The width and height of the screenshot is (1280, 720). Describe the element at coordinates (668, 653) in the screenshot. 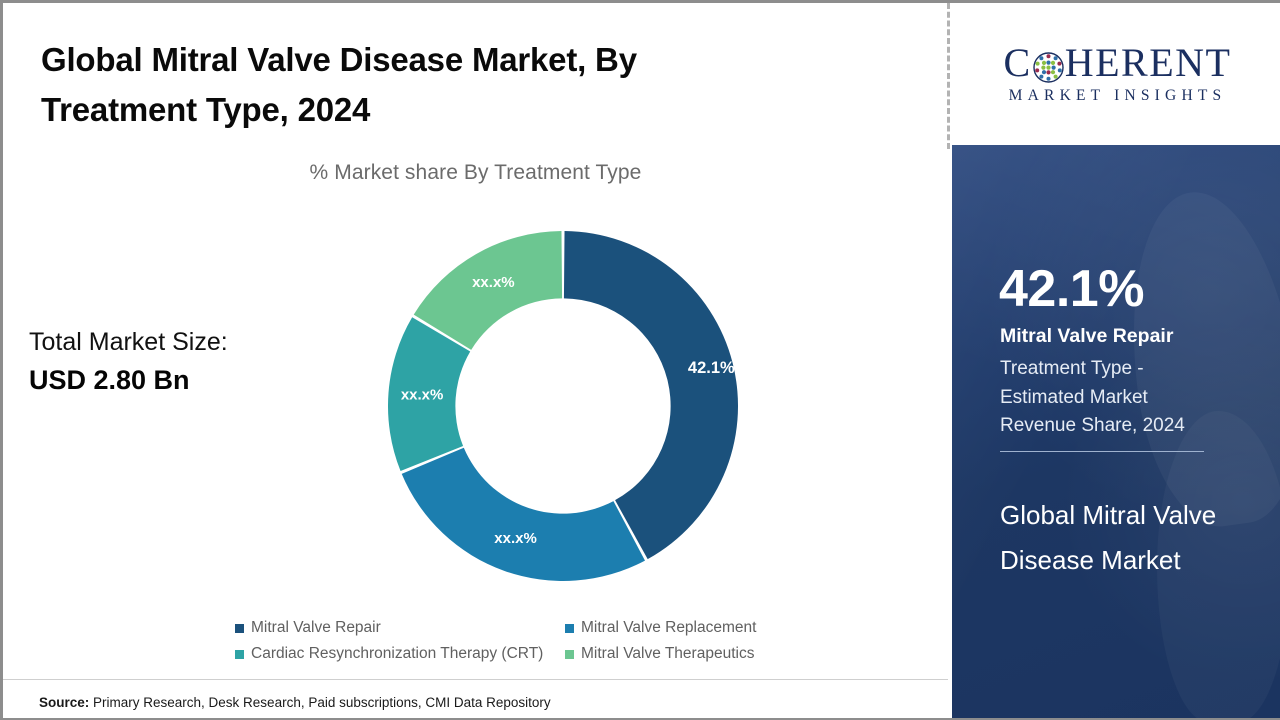

I see `legend-label: Mitral Valve Therapeutics` at that location.